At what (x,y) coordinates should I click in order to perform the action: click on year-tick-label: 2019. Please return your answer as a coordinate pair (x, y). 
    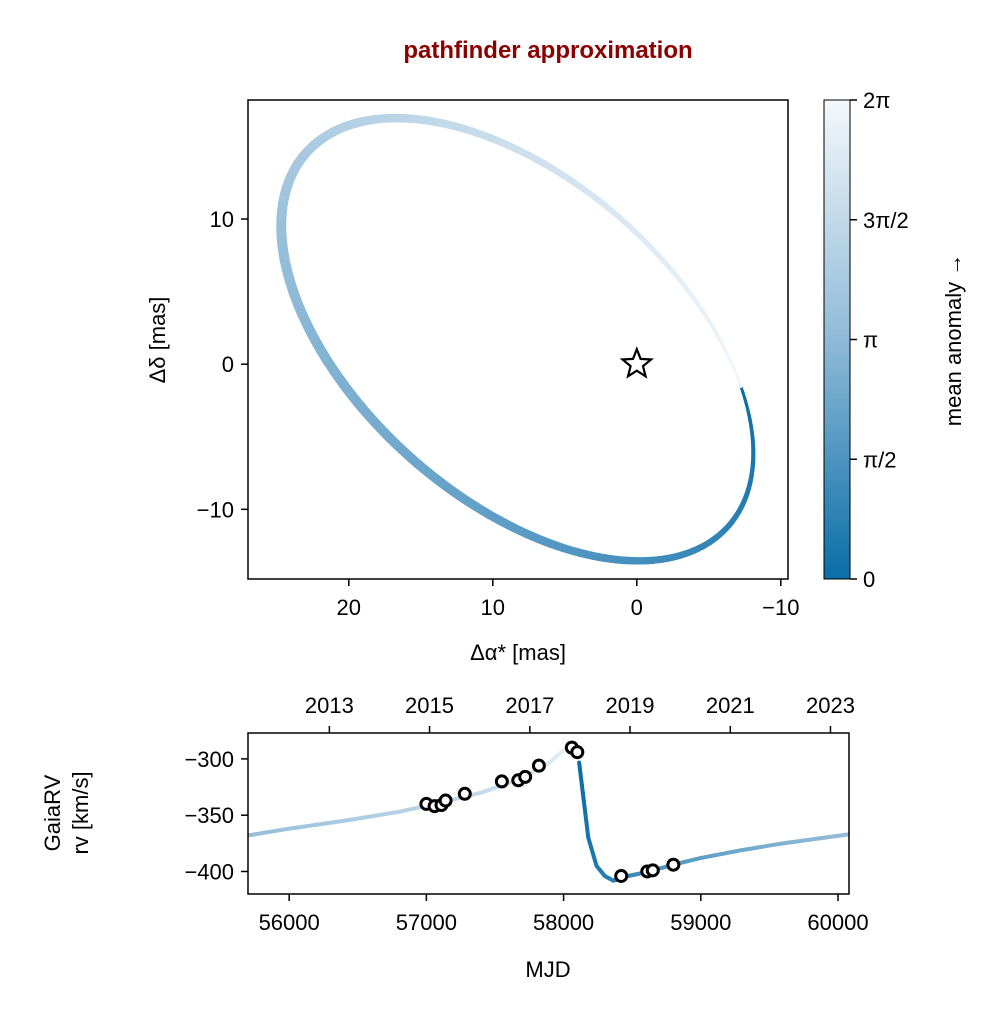
    Looking at the image, I should click on (630, 705).